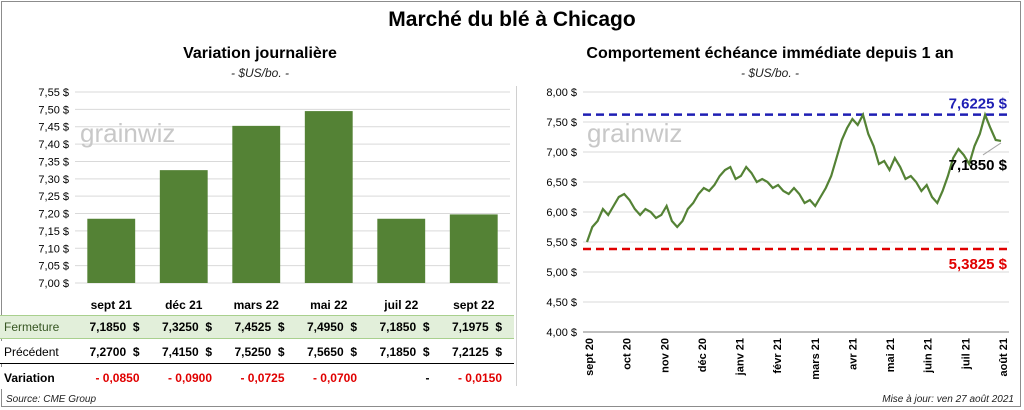  What do you see at coordinates (53, 180) in the screenshot?
I see `y-tick-label: 7,30 $` at bounding box center [53, 180].